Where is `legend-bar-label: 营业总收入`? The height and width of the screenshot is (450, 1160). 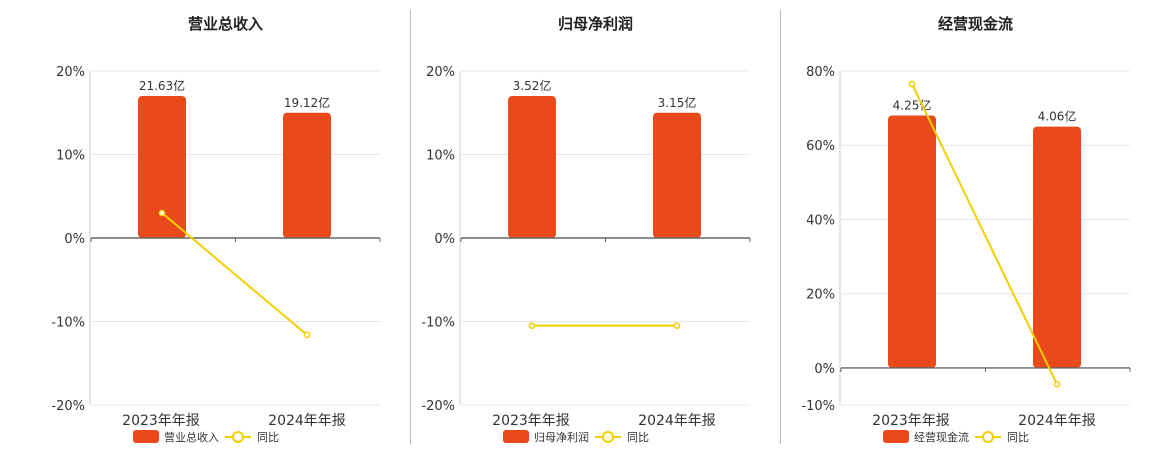
legend-bar-label: 营业总收入 is located at coordinates (191, 437).